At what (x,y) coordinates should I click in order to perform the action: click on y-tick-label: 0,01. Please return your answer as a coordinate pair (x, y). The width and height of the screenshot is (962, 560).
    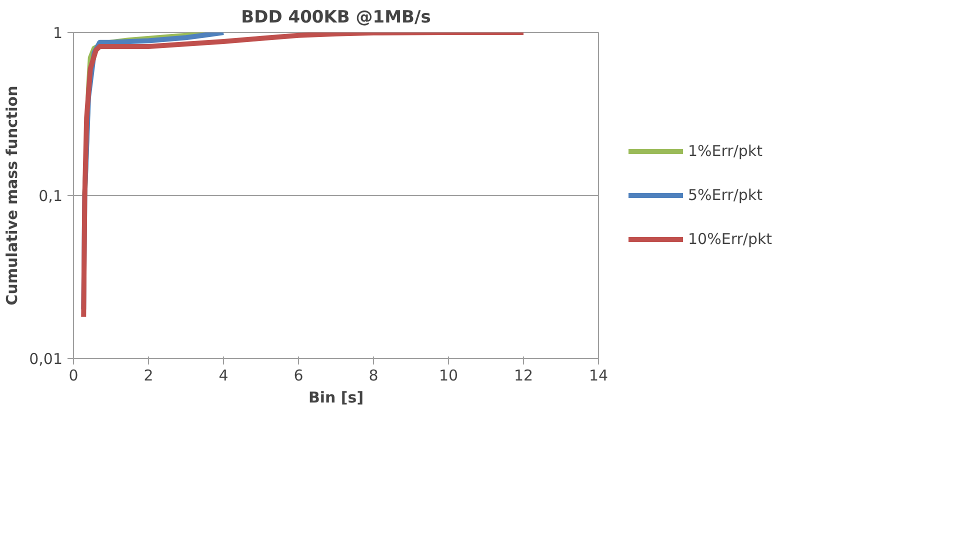
    Looking at the image, I should click on (46, 359).